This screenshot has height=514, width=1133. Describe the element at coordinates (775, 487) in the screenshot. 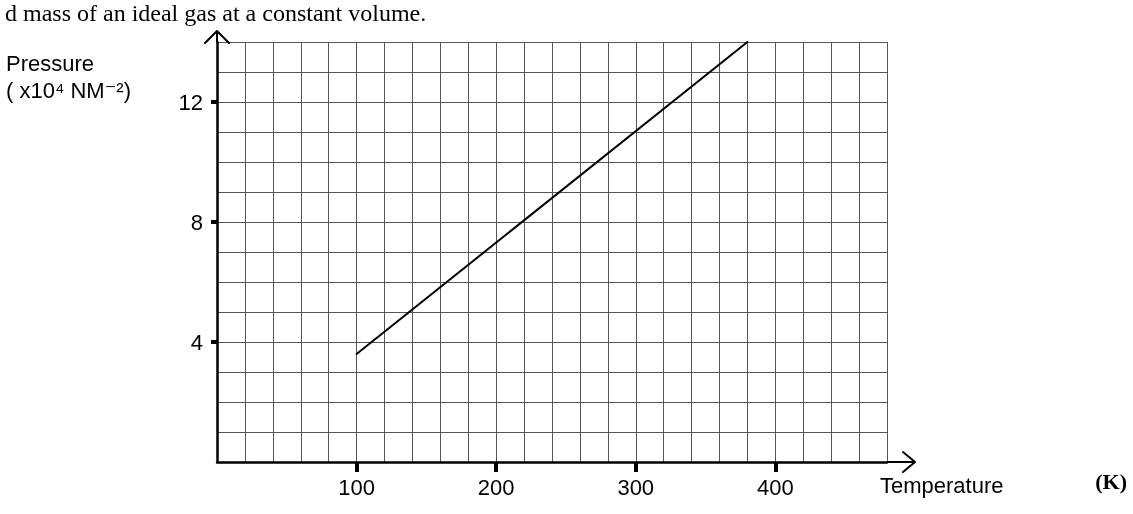

I see `x-tick-label: 400` at that location.